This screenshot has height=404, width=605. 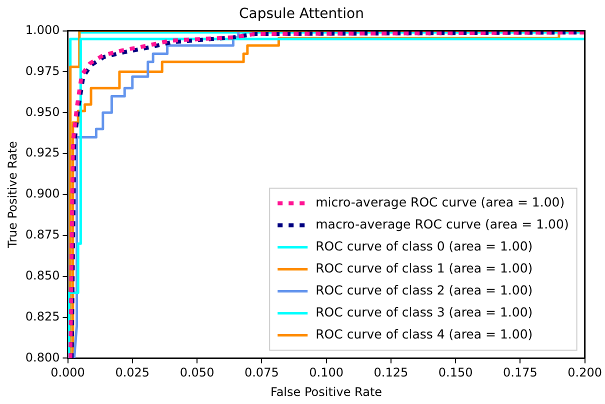 I want to click on x-tick-label: 0.025, so click(x=132, y=373).